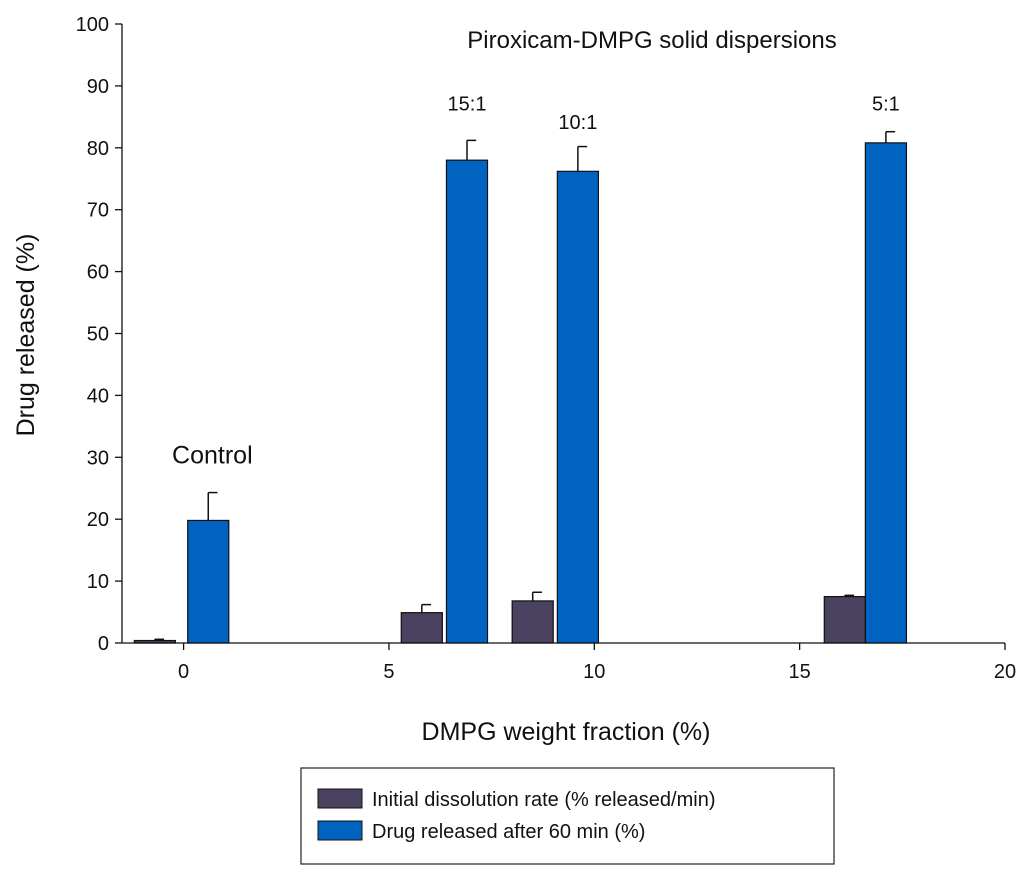 The width and height of the screenshot is (1024, 872). Describe the element at coordinates (98, 396) in the screenshot. I see `y-tick-label-40: 40` at that location.